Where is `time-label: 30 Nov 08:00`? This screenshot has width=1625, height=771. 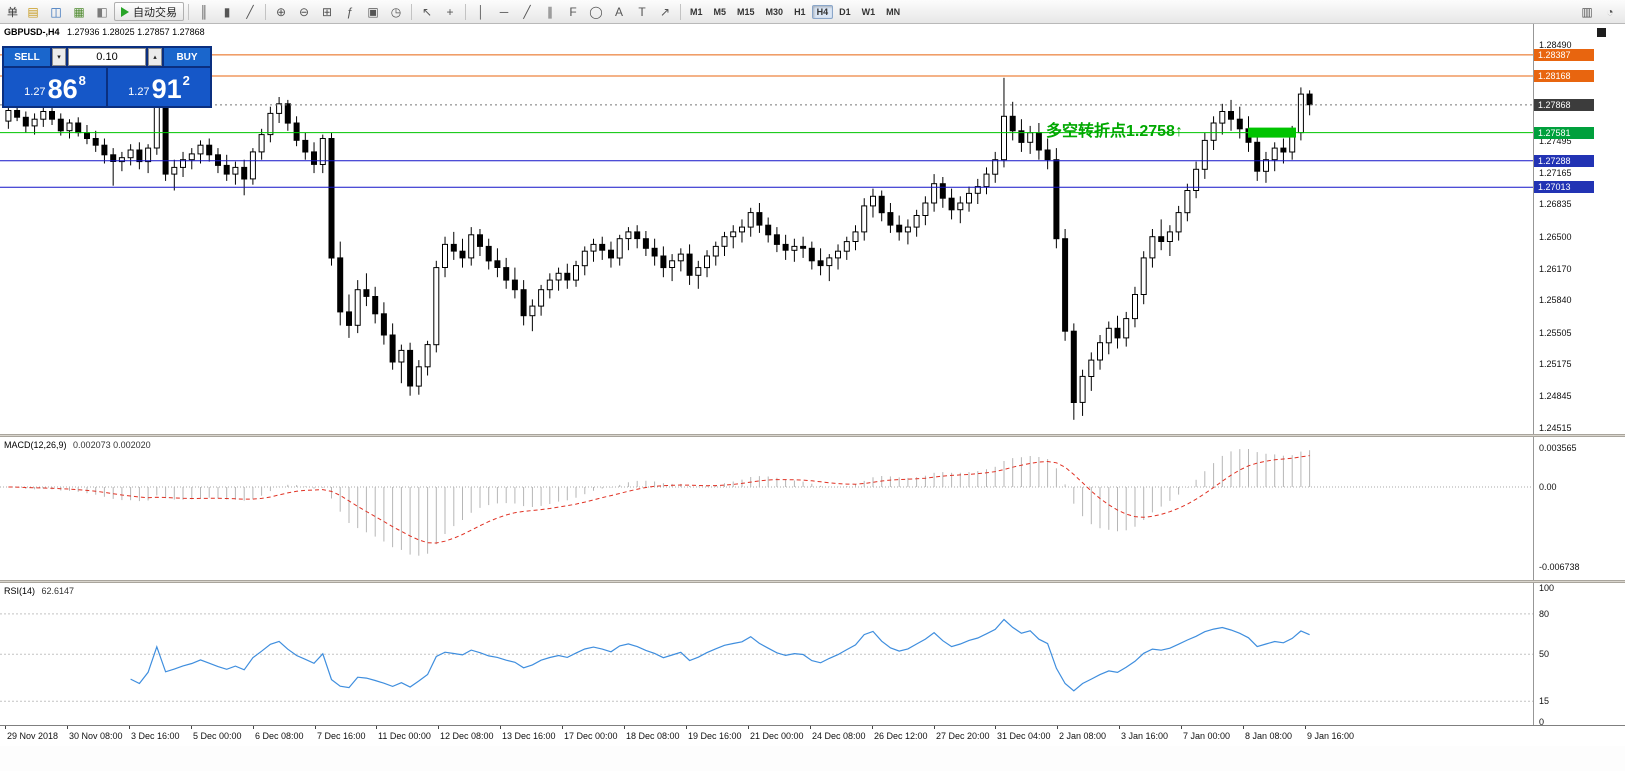 time-label: 30 Nov 08:00 is located at coordinates (96, 736).